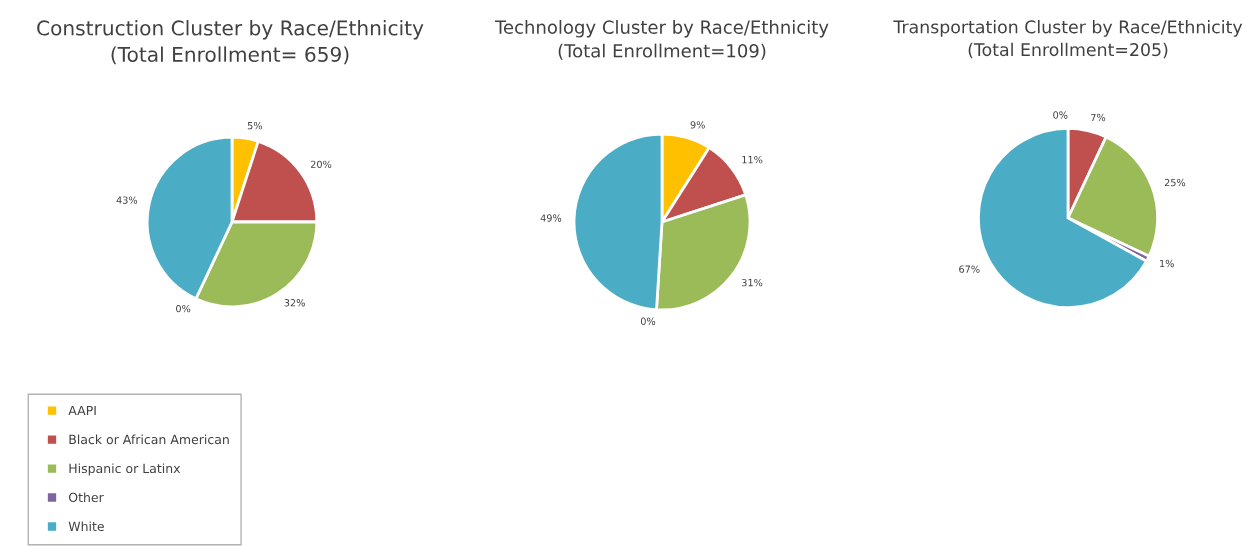  I want to click on data-label: 11%, so click(752, 159).